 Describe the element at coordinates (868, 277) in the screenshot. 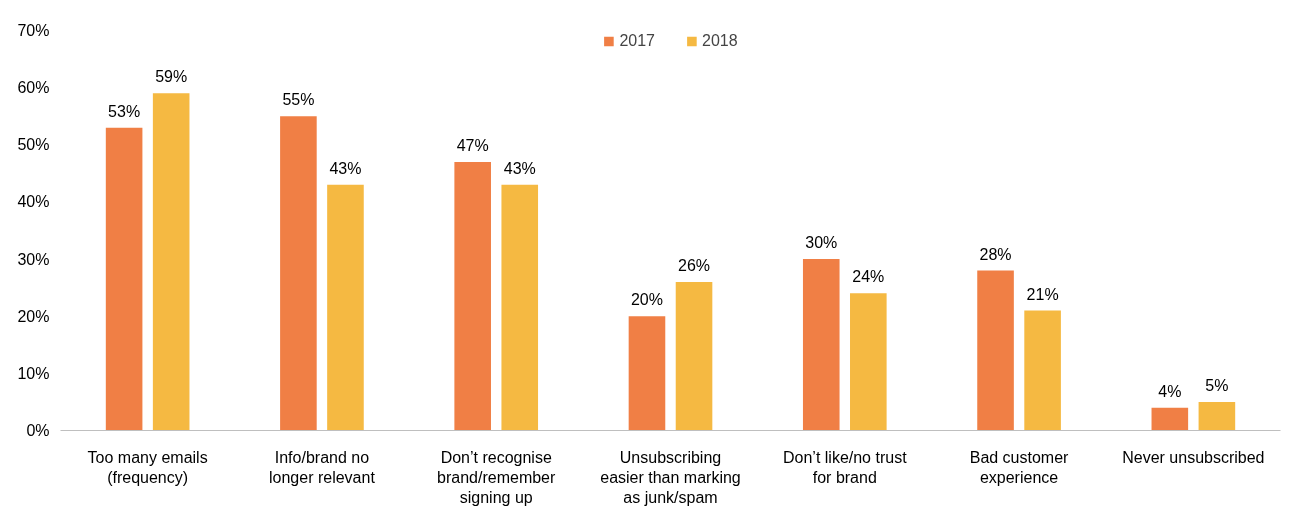

I see `data-label: 24%` at that location.